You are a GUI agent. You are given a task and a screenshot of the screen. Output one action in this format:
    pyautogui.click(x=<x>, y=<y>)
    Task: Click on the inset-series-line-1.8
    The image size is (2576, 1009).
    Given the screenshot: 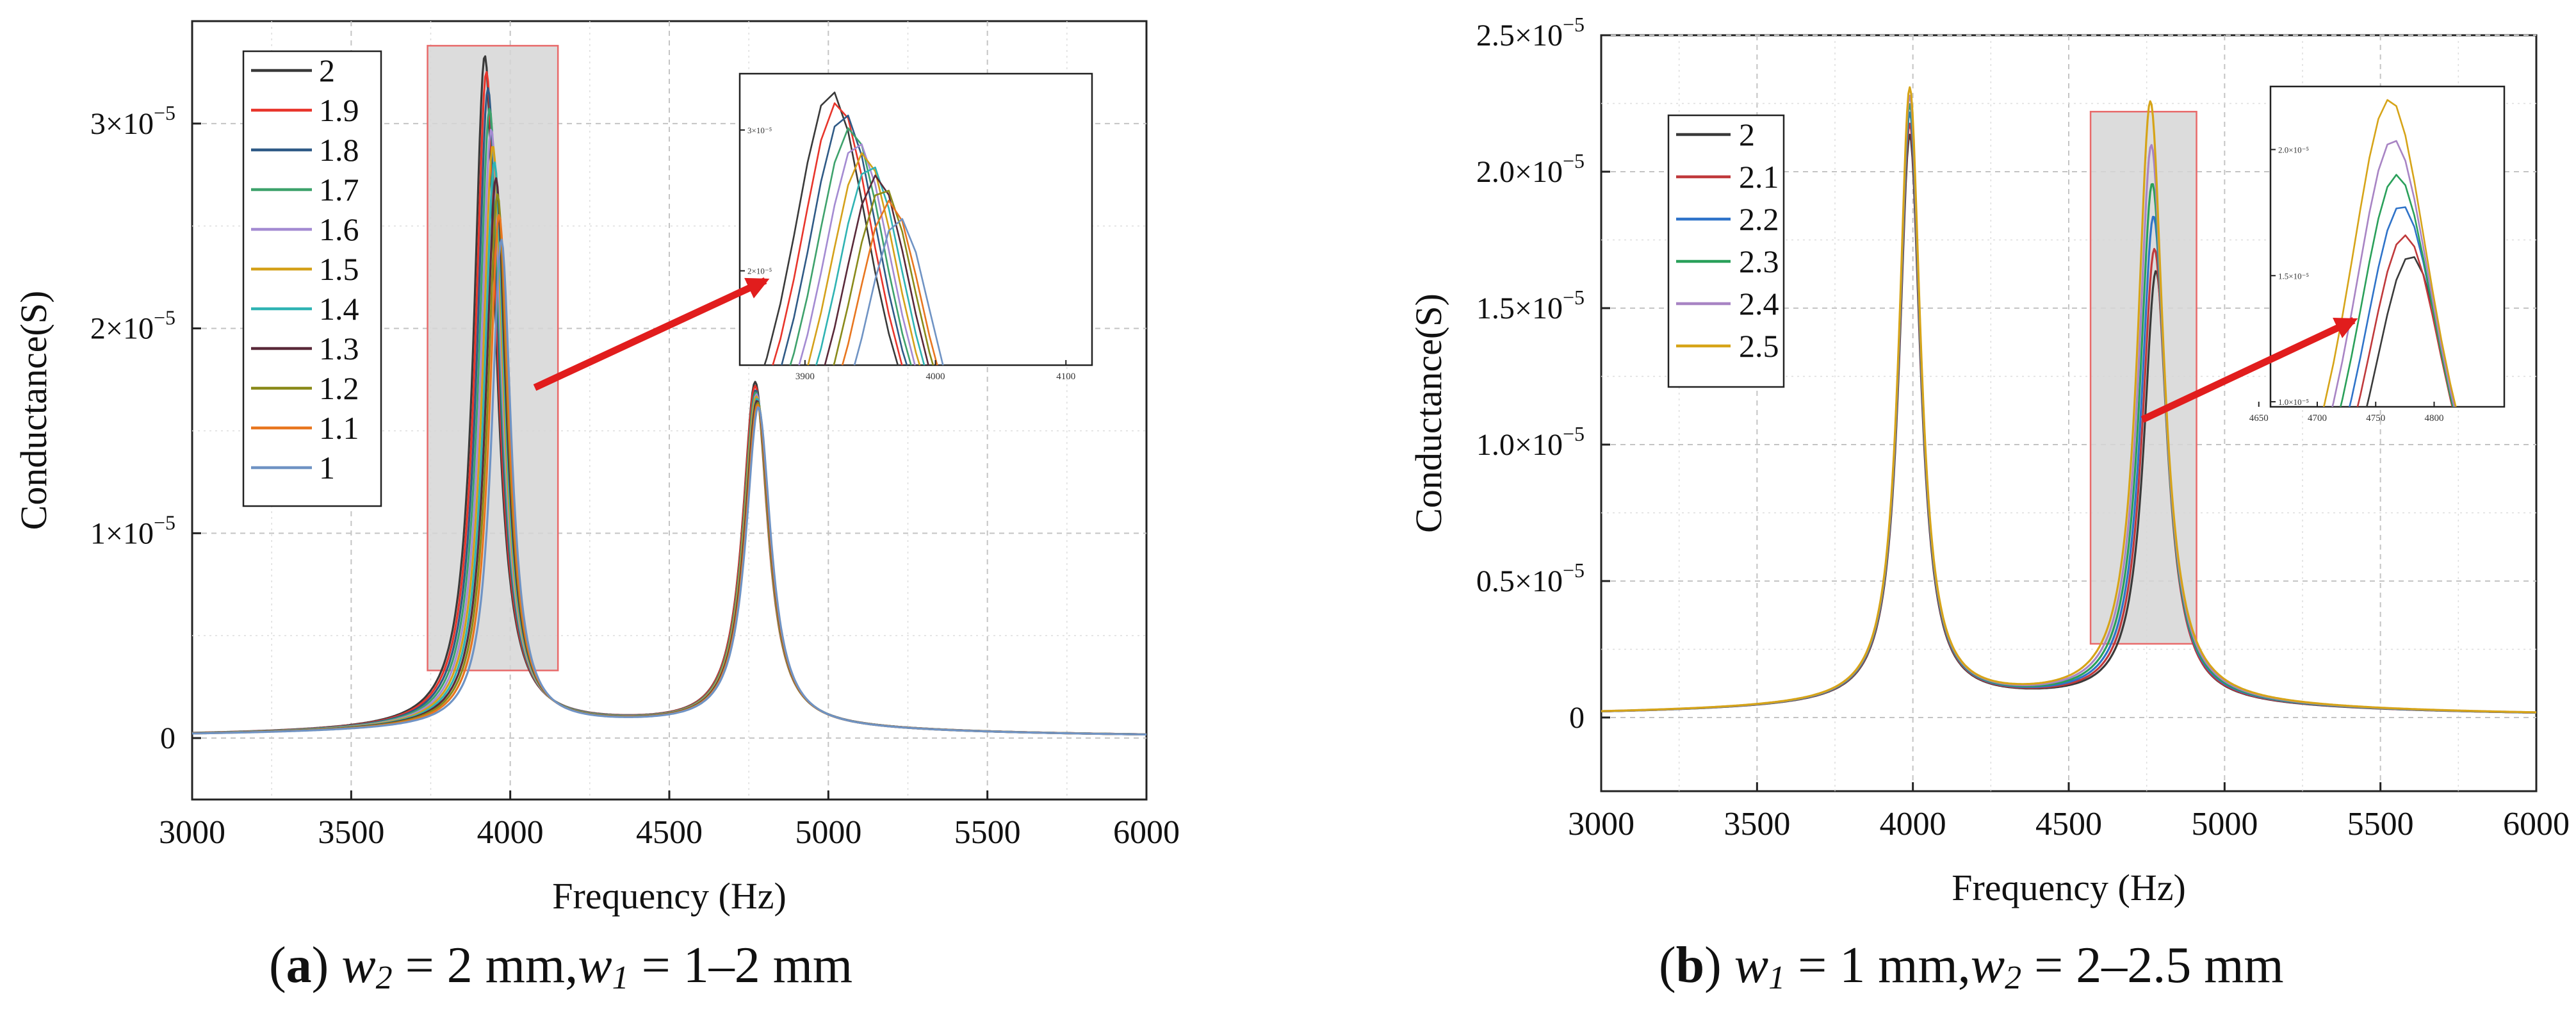 What is the action you would take?
    pyautogui.click(x=844, y=240)
    